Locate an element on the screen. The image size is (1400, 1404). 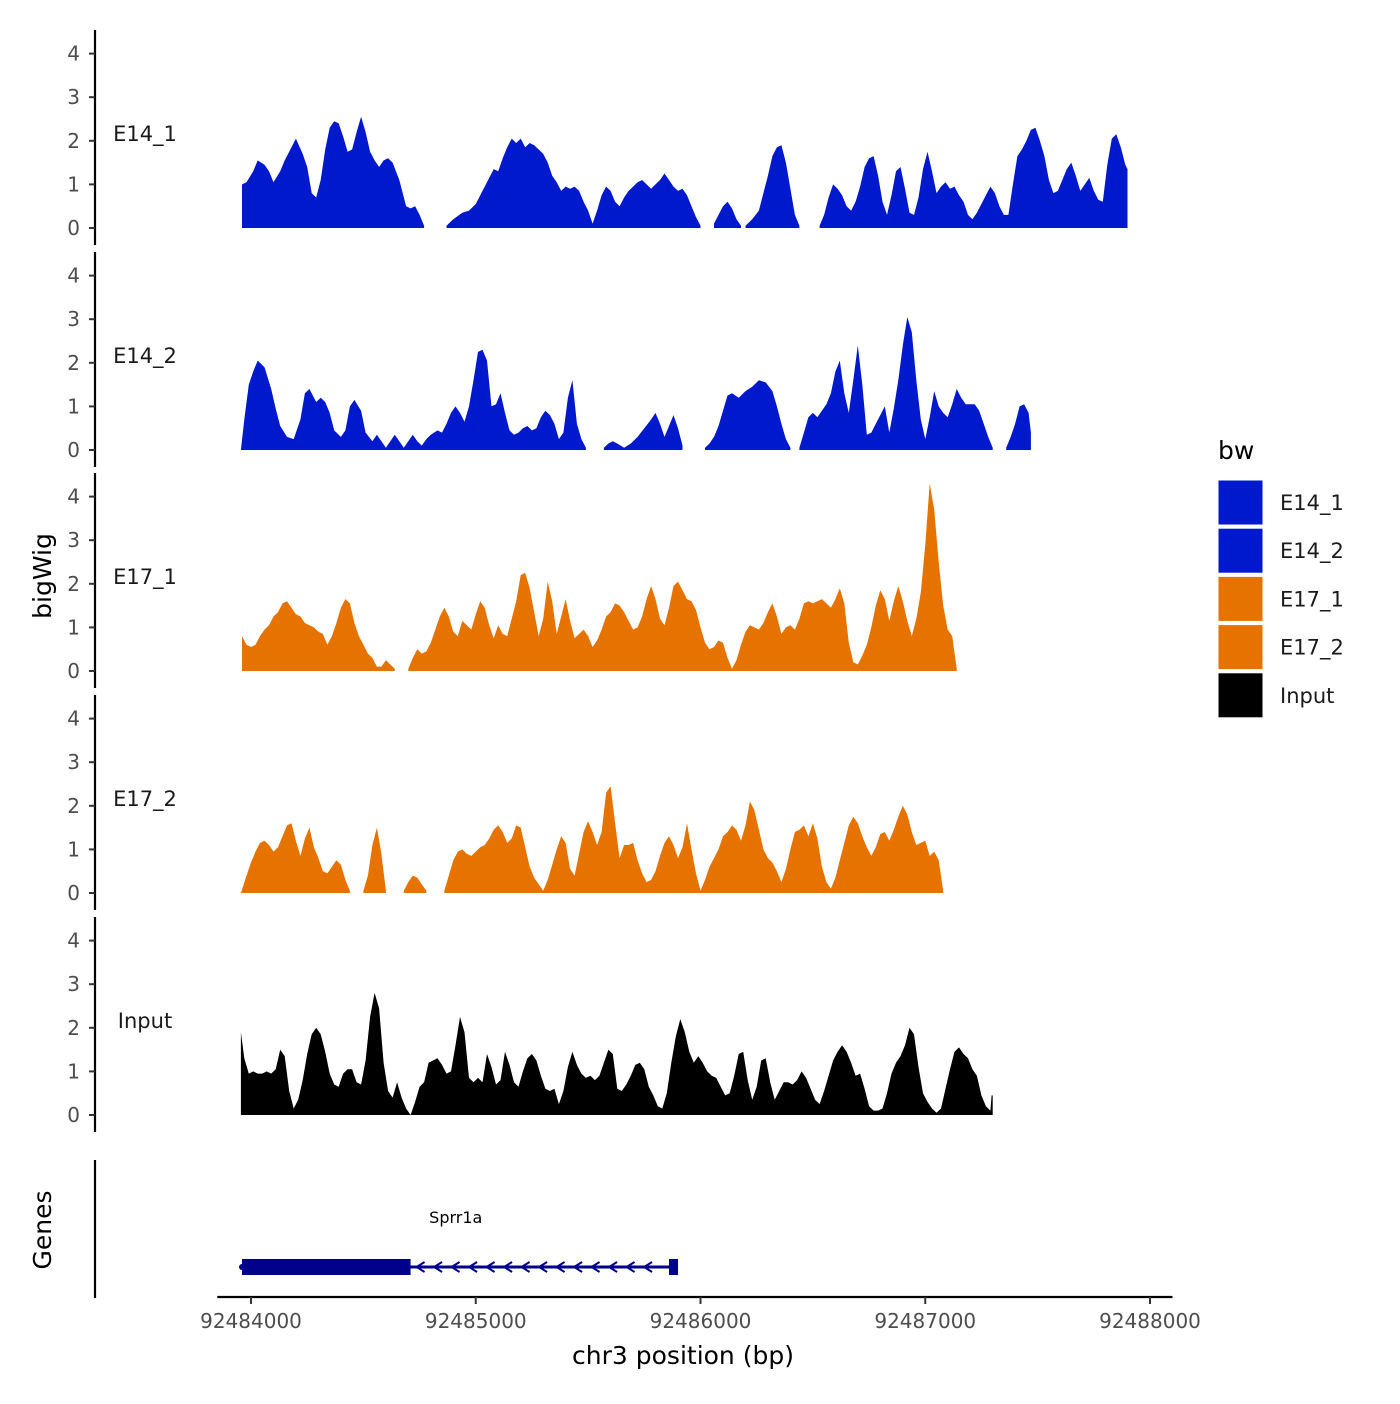
legend-item-e17_1: E17_1 is located at coordinates (1280, 598).